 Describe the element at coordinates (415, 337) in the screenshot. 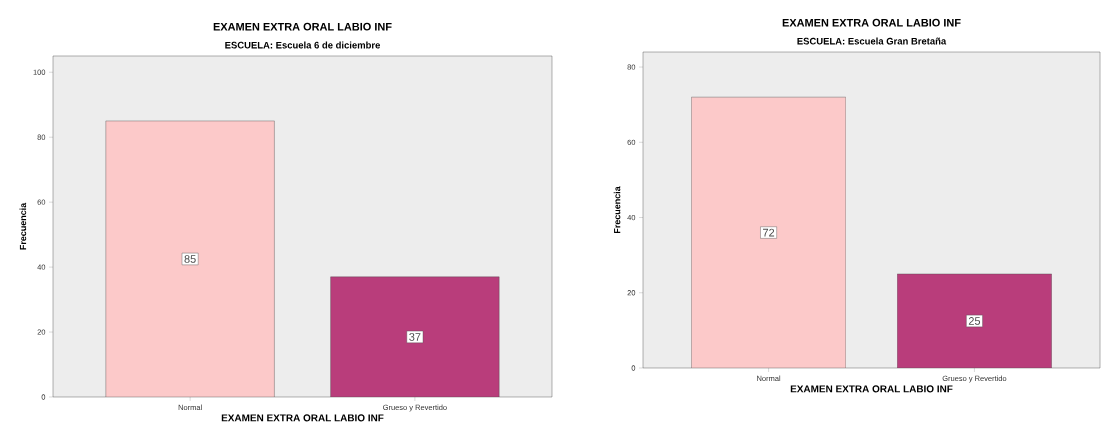

I see `data-label: 37` at that location.